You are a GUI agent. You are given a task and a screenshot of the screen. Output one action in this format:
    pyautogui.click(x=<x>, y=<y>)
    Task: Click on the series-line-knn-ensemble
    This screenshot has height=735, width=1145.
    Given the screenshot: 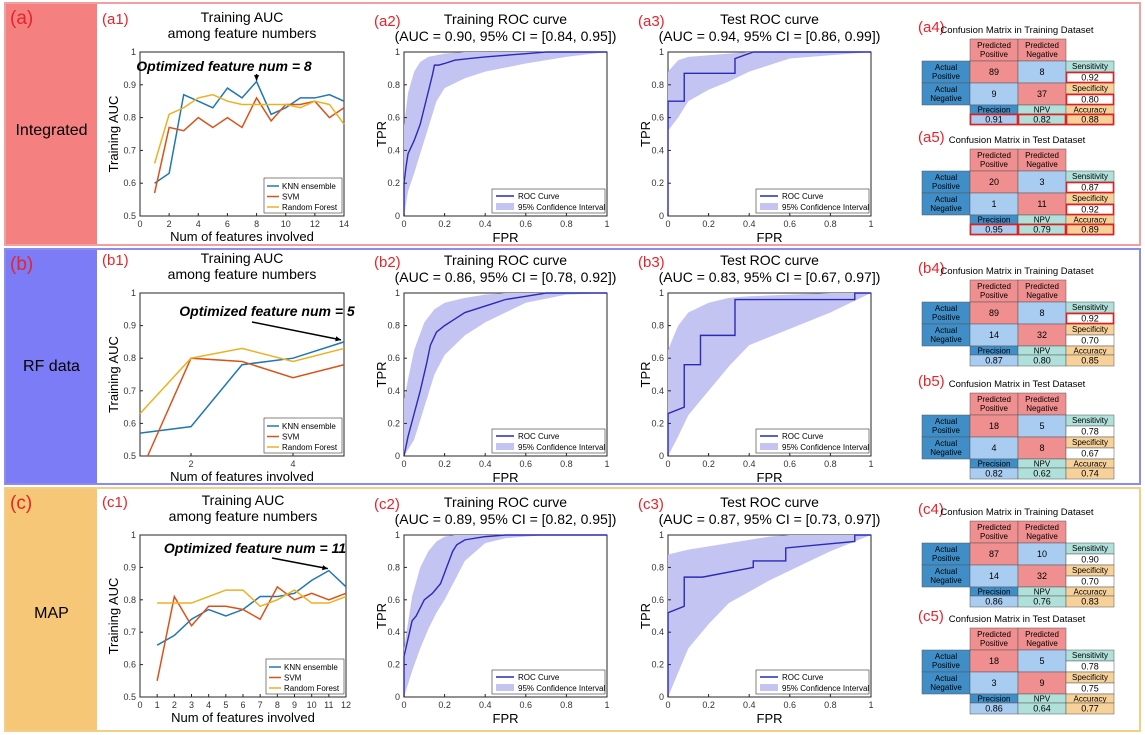 What is the action you would take?
    pyautogui.click(x=242, y=387)
    